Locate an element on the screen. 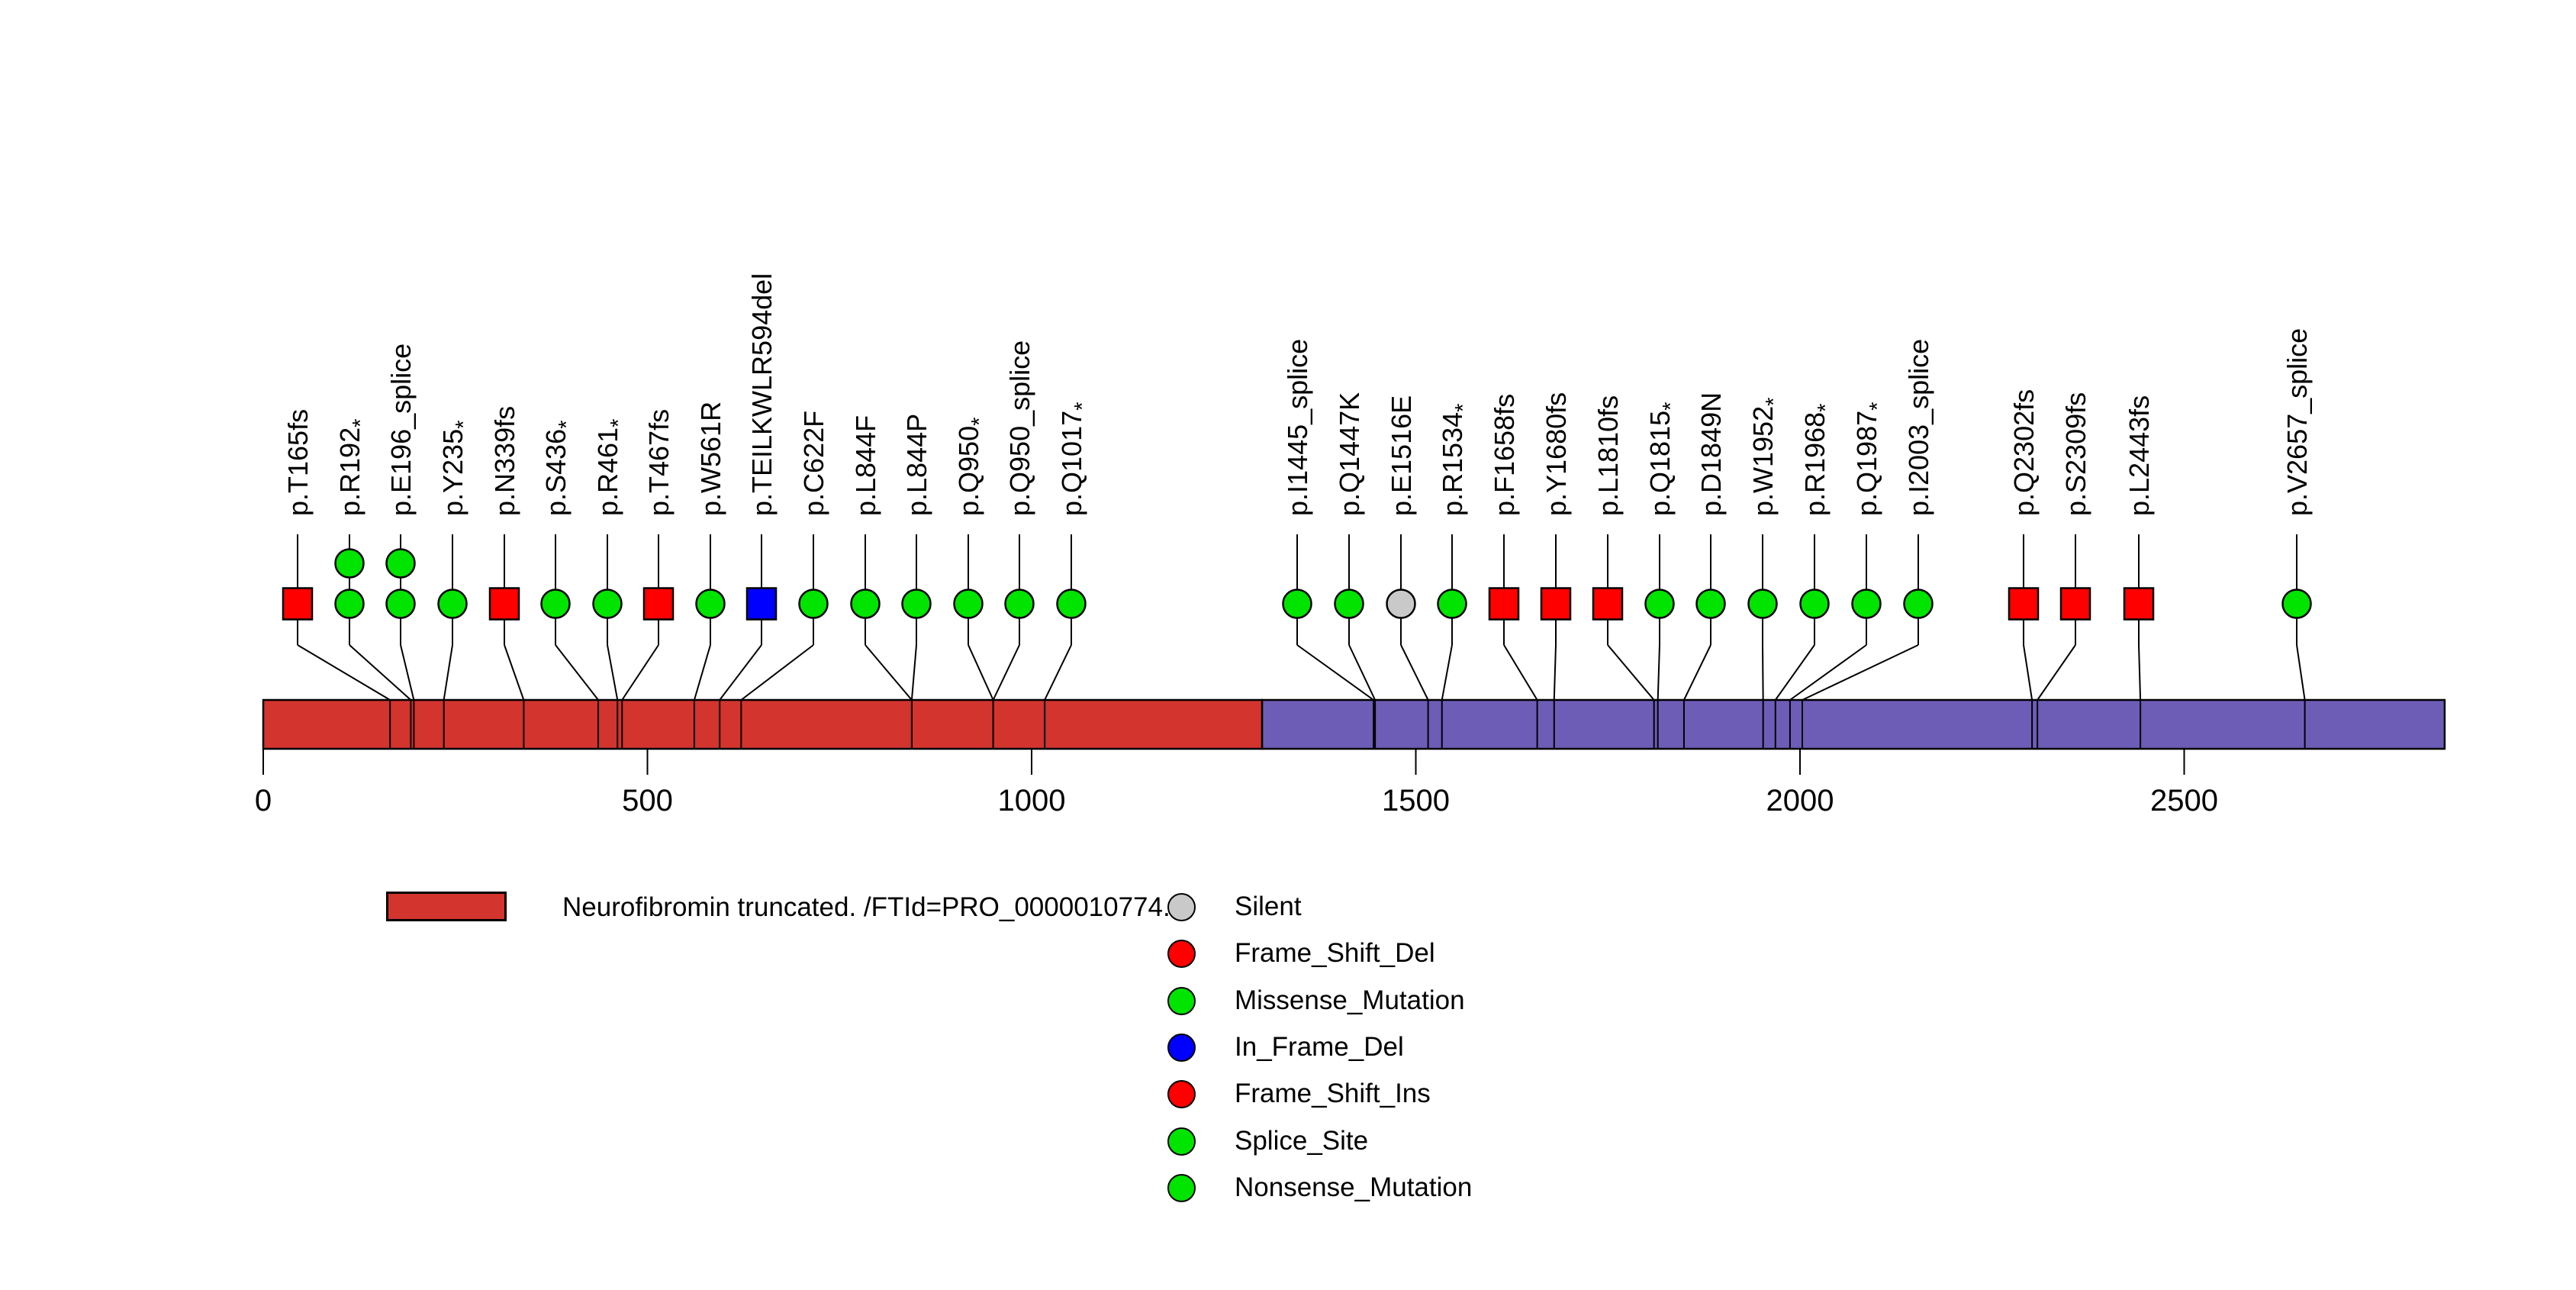  mutation-marker-p.Q1017* is located at coordinates (1071, 604).